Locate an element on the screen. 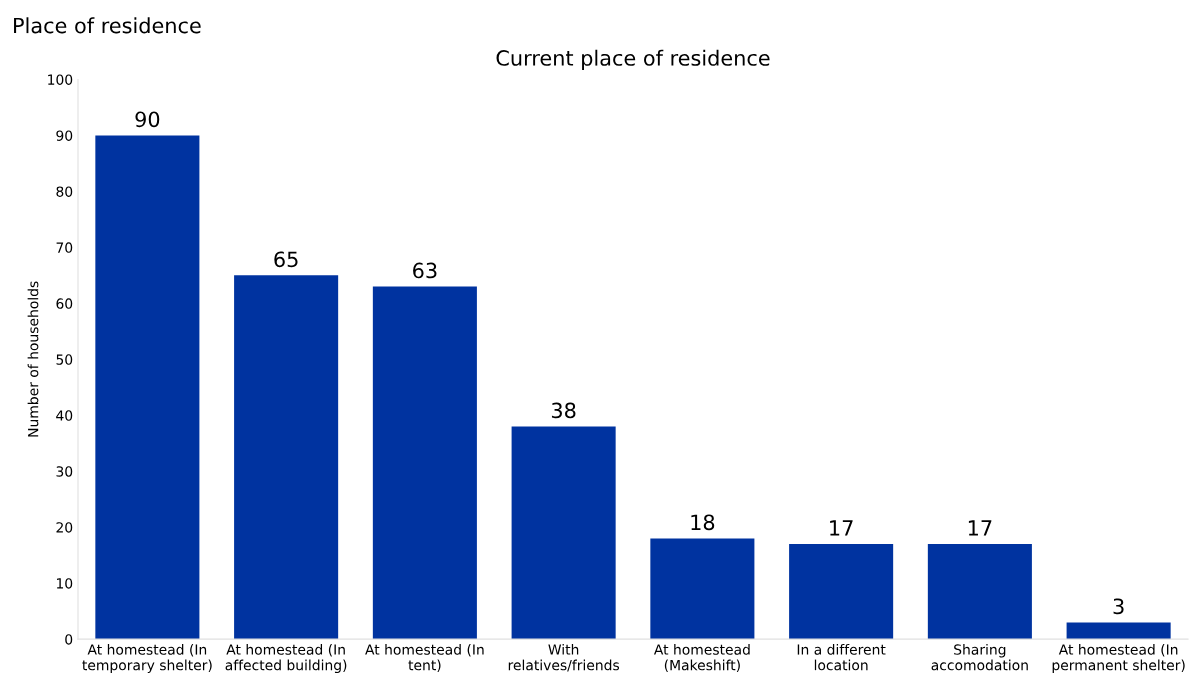 The image size is (1200, 691). x-tick-label: At homestead (Makeshift) is located at coordinates (701, 658).